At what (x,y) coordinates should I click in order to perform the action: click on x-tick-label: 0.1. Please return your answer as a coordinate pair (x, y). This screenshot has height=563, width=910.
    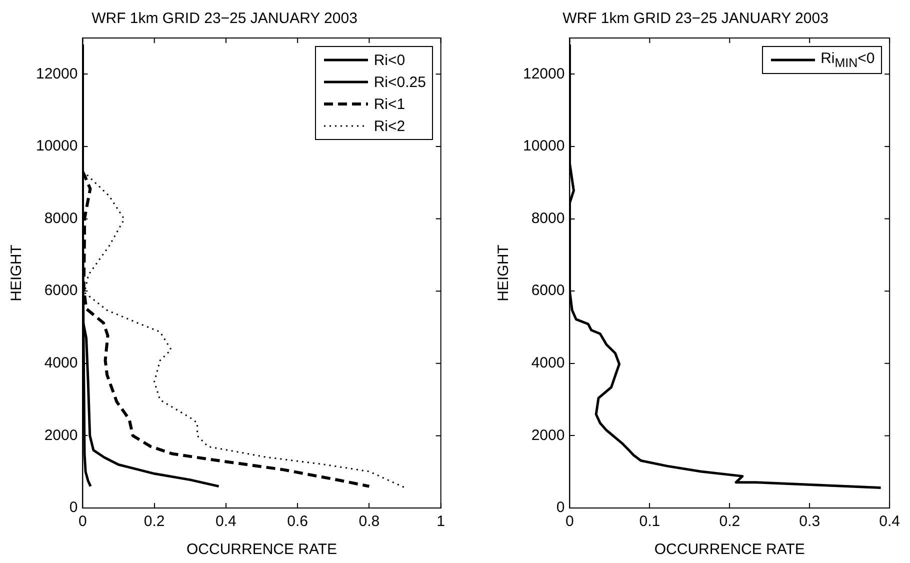
    Looking at the image, I should click on (649, 521).